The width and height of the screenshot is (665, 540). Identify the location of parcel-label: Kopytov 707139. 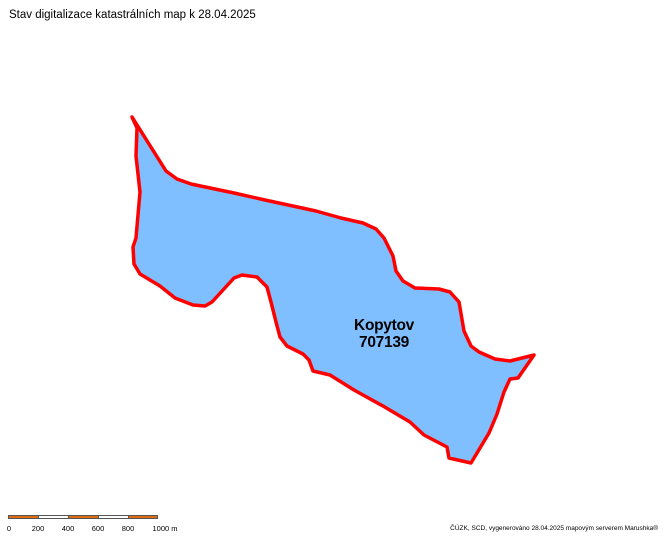
(384, 334).